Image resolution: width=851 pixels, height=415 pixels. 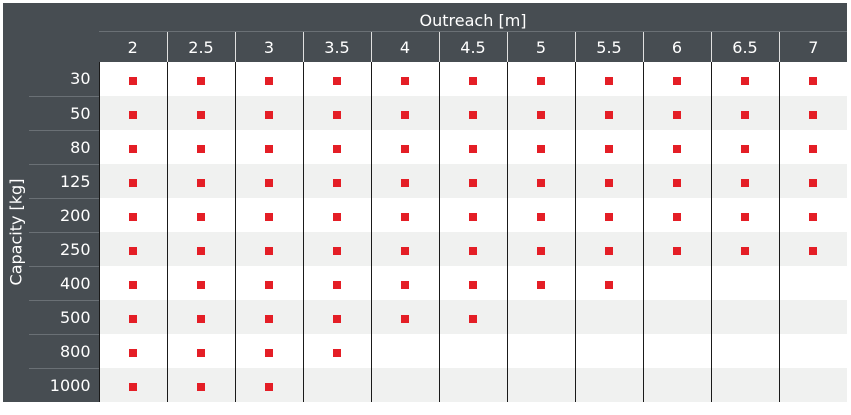 I want to click on capacity-header-800: 800, so click(x=64, y=350).